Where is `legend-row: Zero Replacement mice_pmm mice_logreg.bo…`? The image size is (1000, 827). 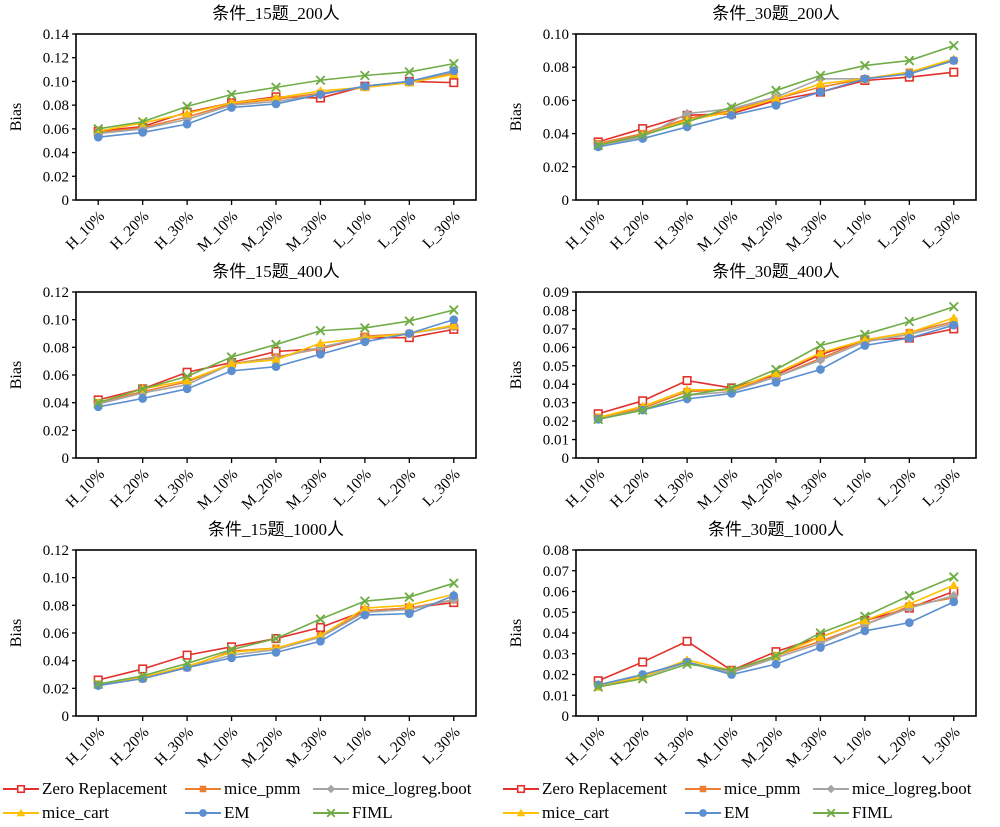
legend-row: Zero Replacement mice_pmm mice_logreg.bo… is located at coordinates (500, 799).